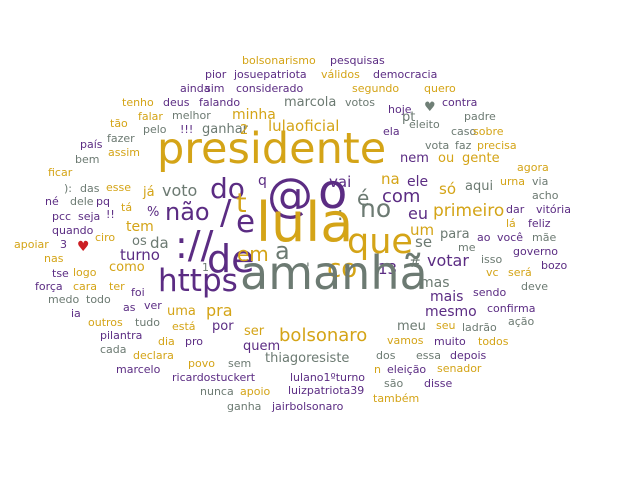  What do you see at coordinates (225, 129) in the screenshot?
I see `word-ganhar: ganhar` at bounding box center [225, 129].